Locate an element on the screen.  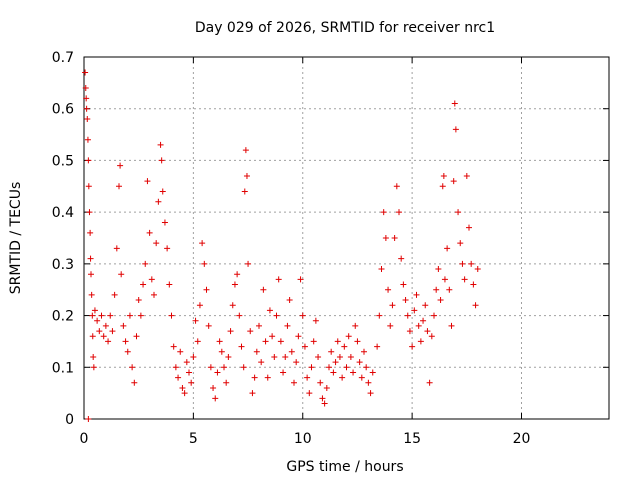
y-tick-label: 0.7 is located at coordinates (63, 58).